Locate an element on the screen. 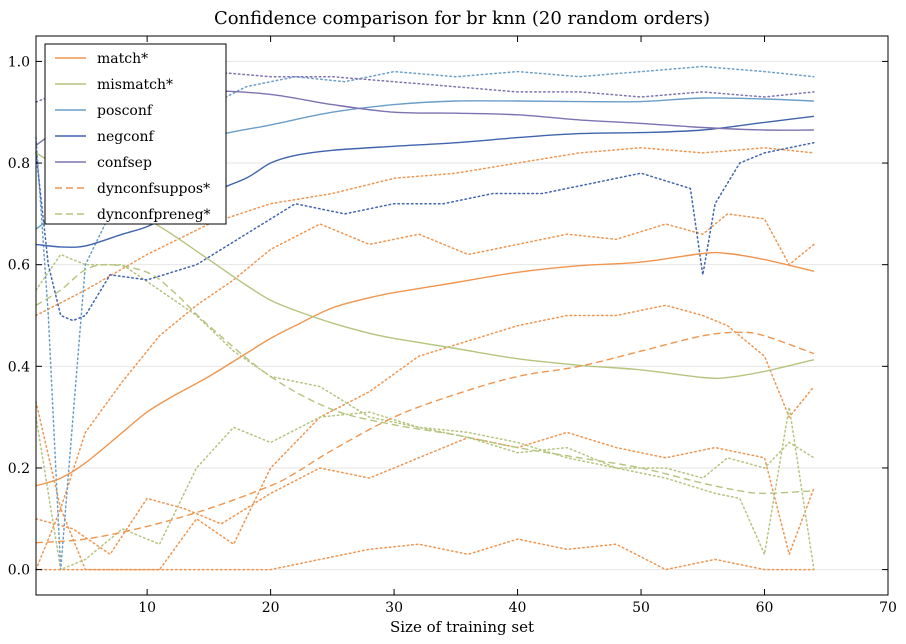  legend-label: negconf is located at coordinates (126, 137).